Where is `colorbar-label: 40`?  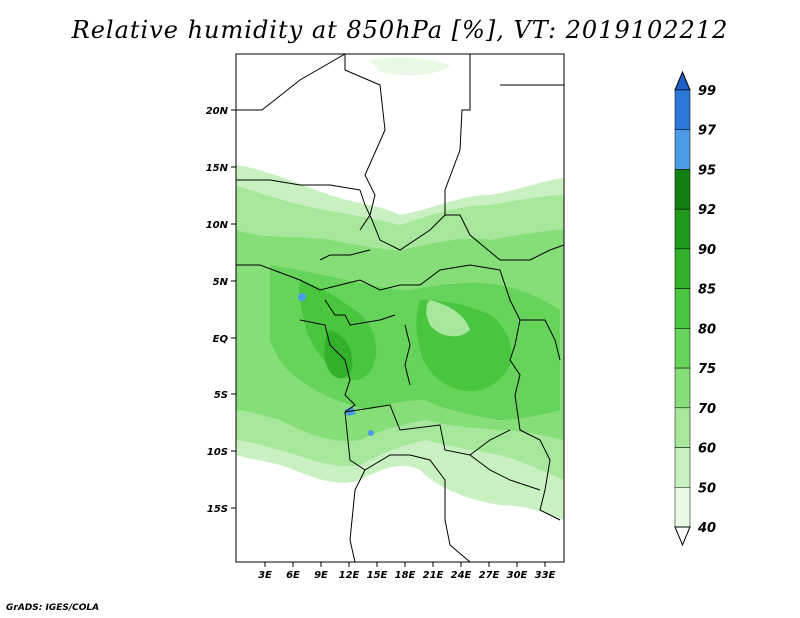
colorbar-label: 40 is located at coordinates (706, 528).